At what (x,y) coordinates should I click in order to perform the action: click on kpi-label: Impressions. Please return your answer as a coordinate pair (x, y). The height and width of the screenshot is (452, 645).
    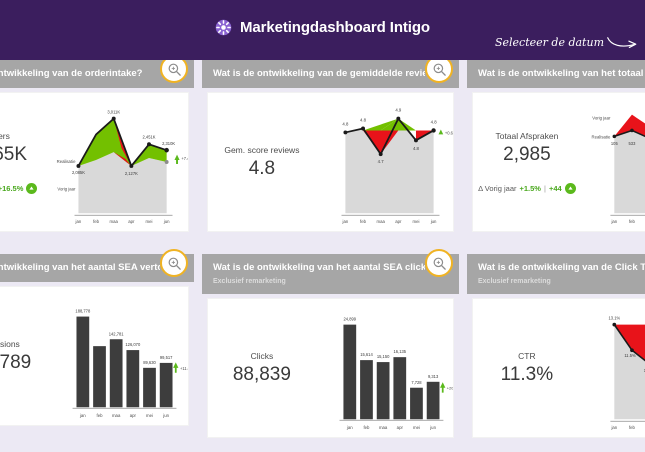
    Looking at the image, I should click on (10, 343).